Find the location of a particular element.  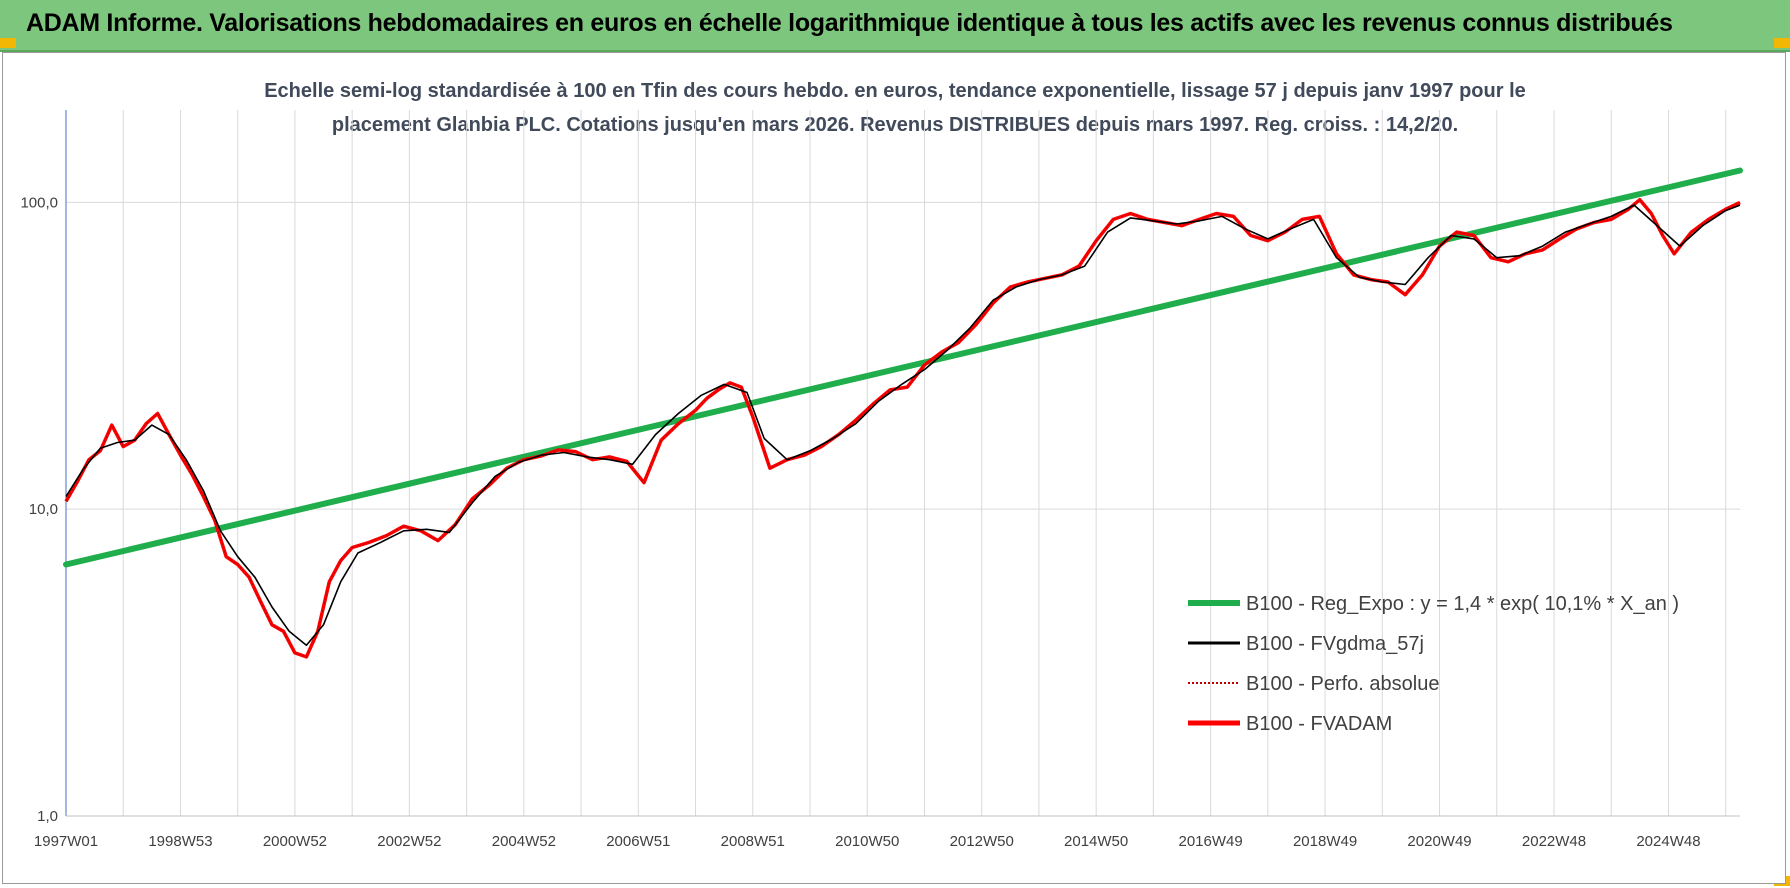

x-tick-label: 2008W51 is located at coordinates (753, 841).